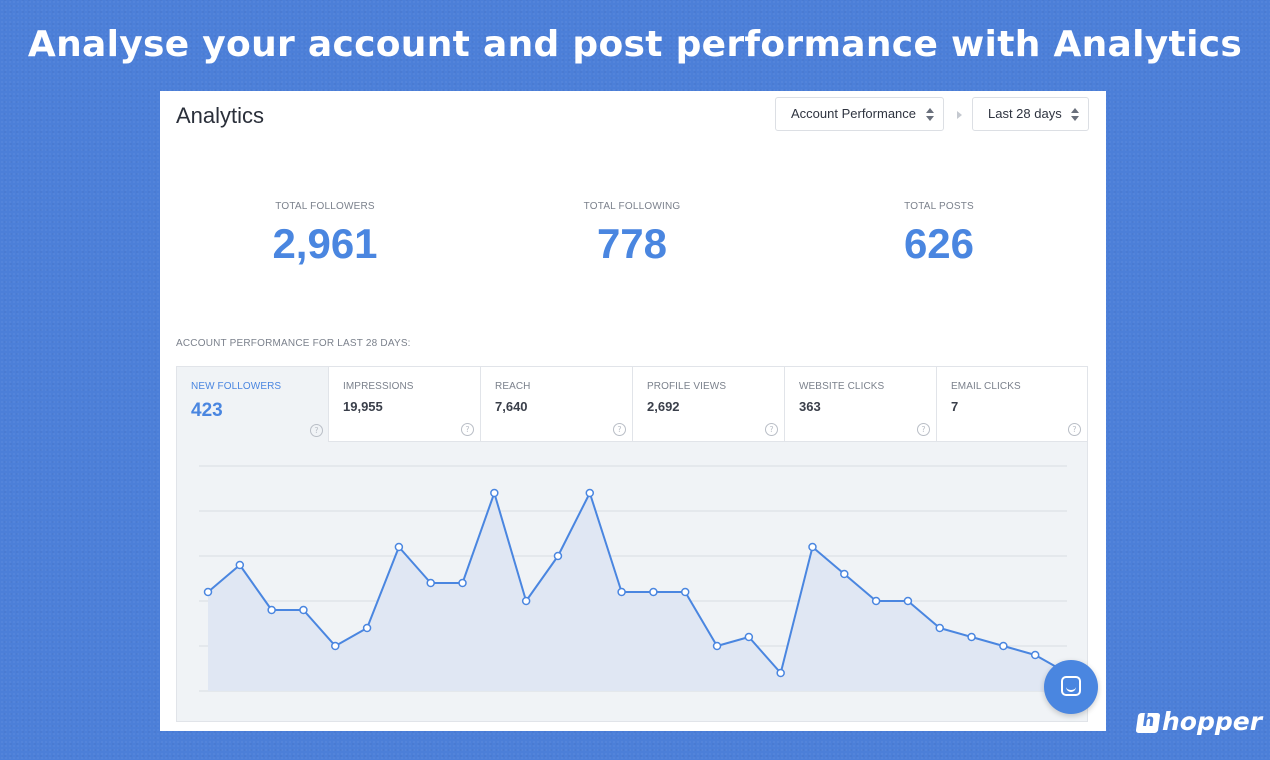 The height and width of the screenshot is (760, 1270). I want to click on tab-profile-views: PROFILE VIEWS 2,692 ?, so click(708, 404).